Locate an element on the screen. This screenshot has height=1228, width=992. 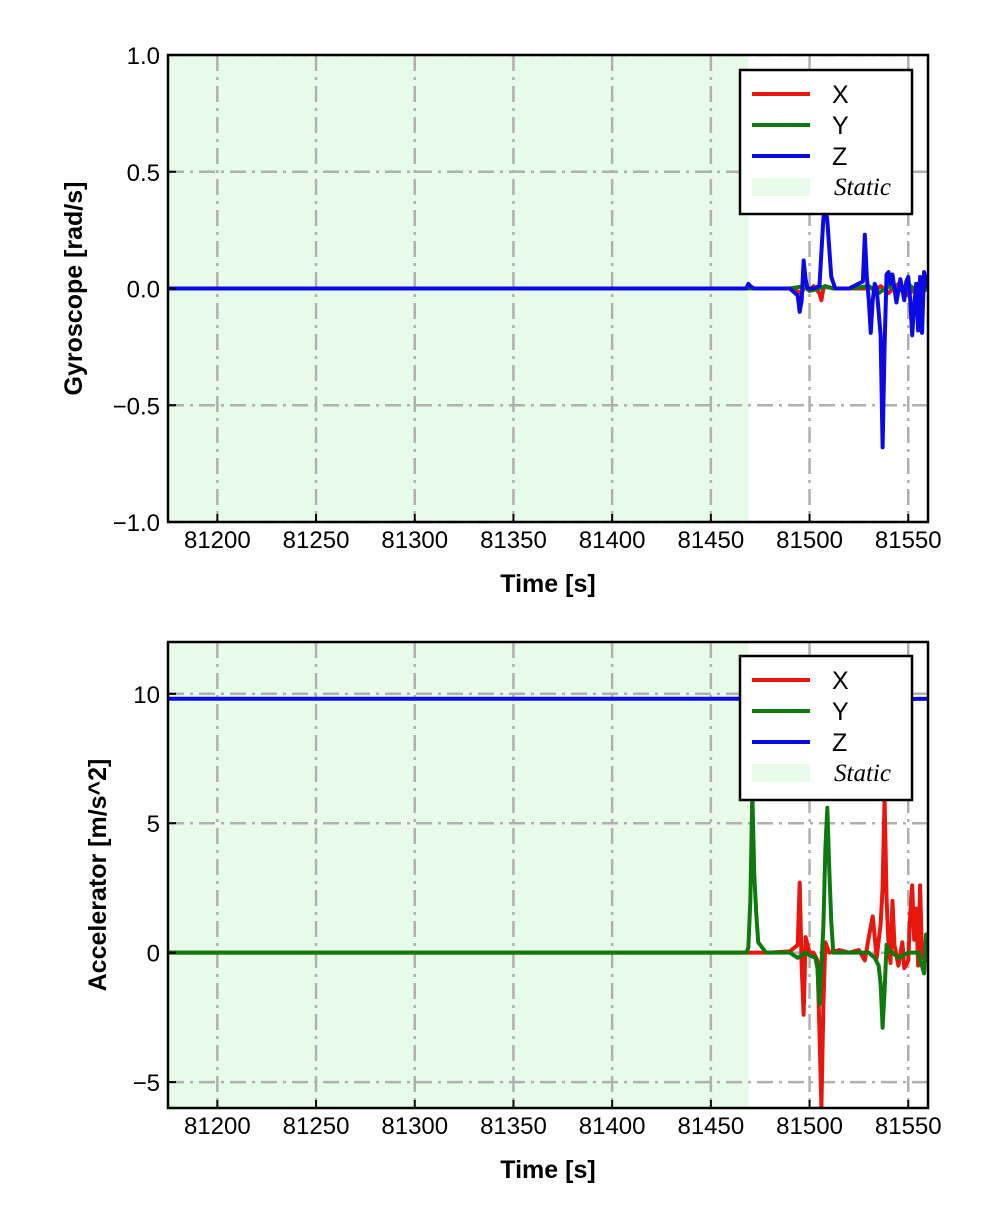
y-tick-label: 1.0 is located at coordinates (143, 56).